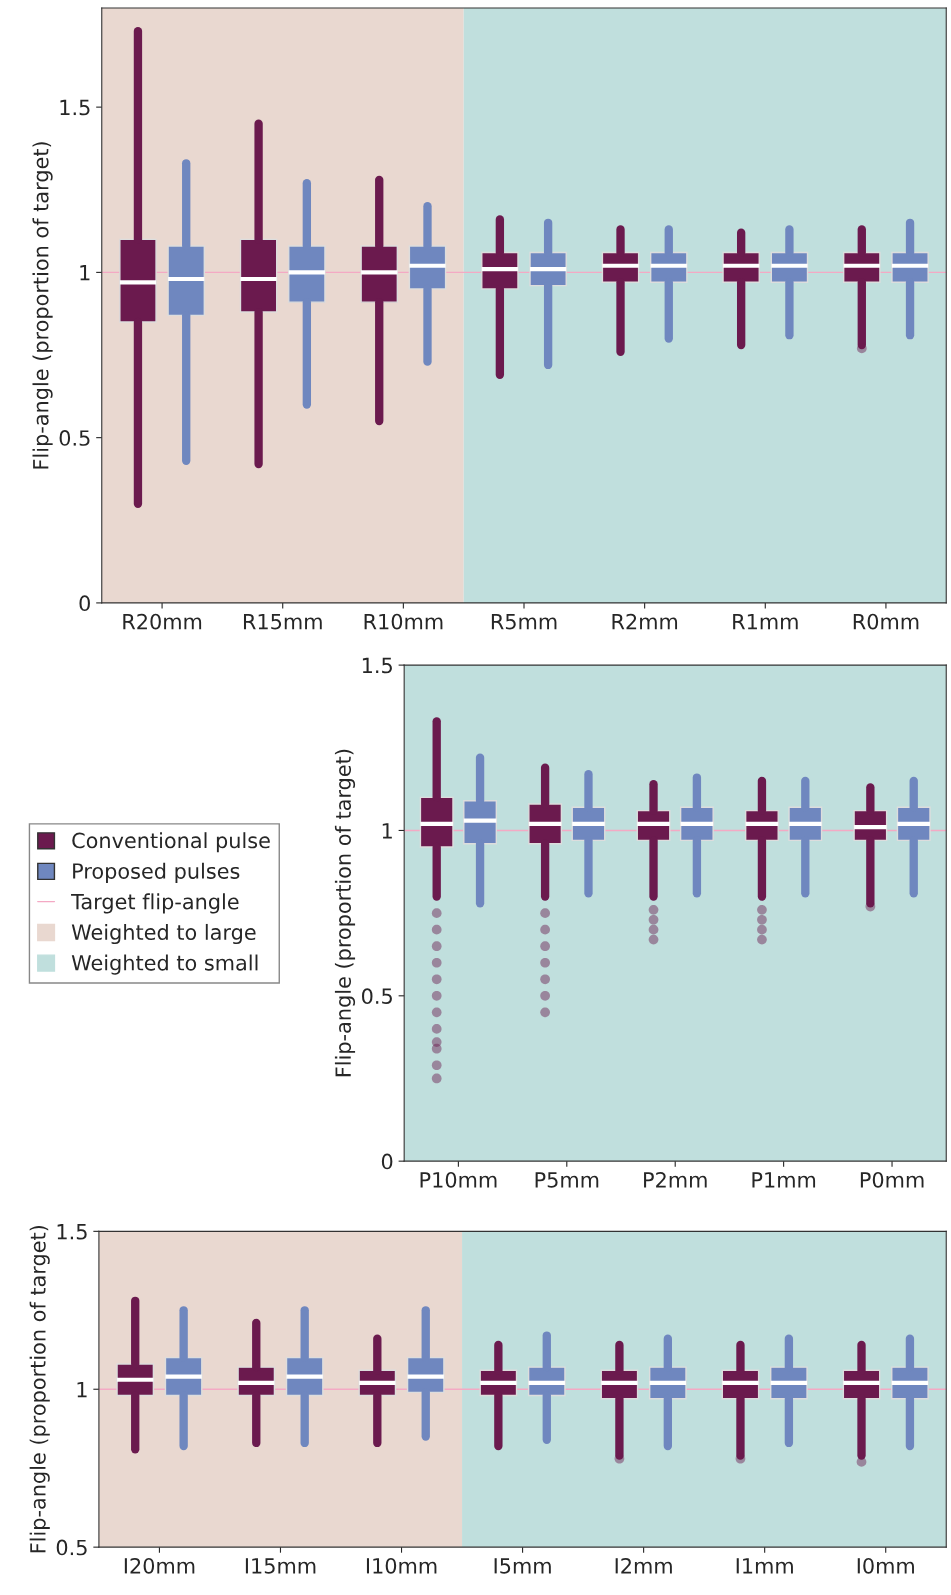 The width and height of the screenshot is (951, 1595). Describe the element at coordinates (159, 1565) in the screenshot. I see `x-tick-label: I20mm` at that location.